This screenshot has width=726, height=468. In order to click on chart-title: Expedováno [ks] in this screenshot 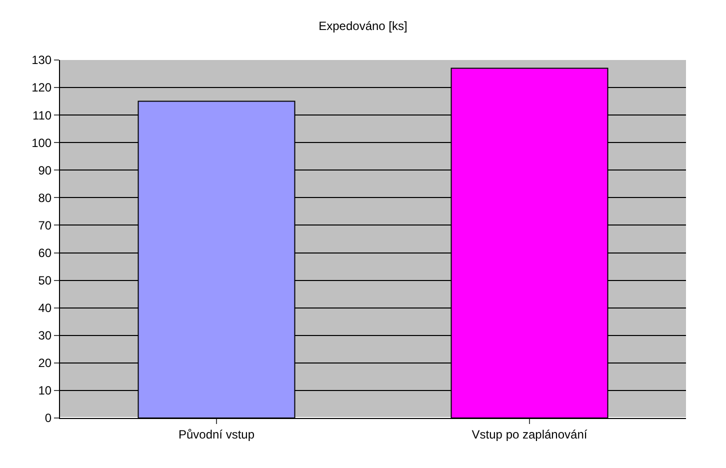, I will do `click(363, 26)`.